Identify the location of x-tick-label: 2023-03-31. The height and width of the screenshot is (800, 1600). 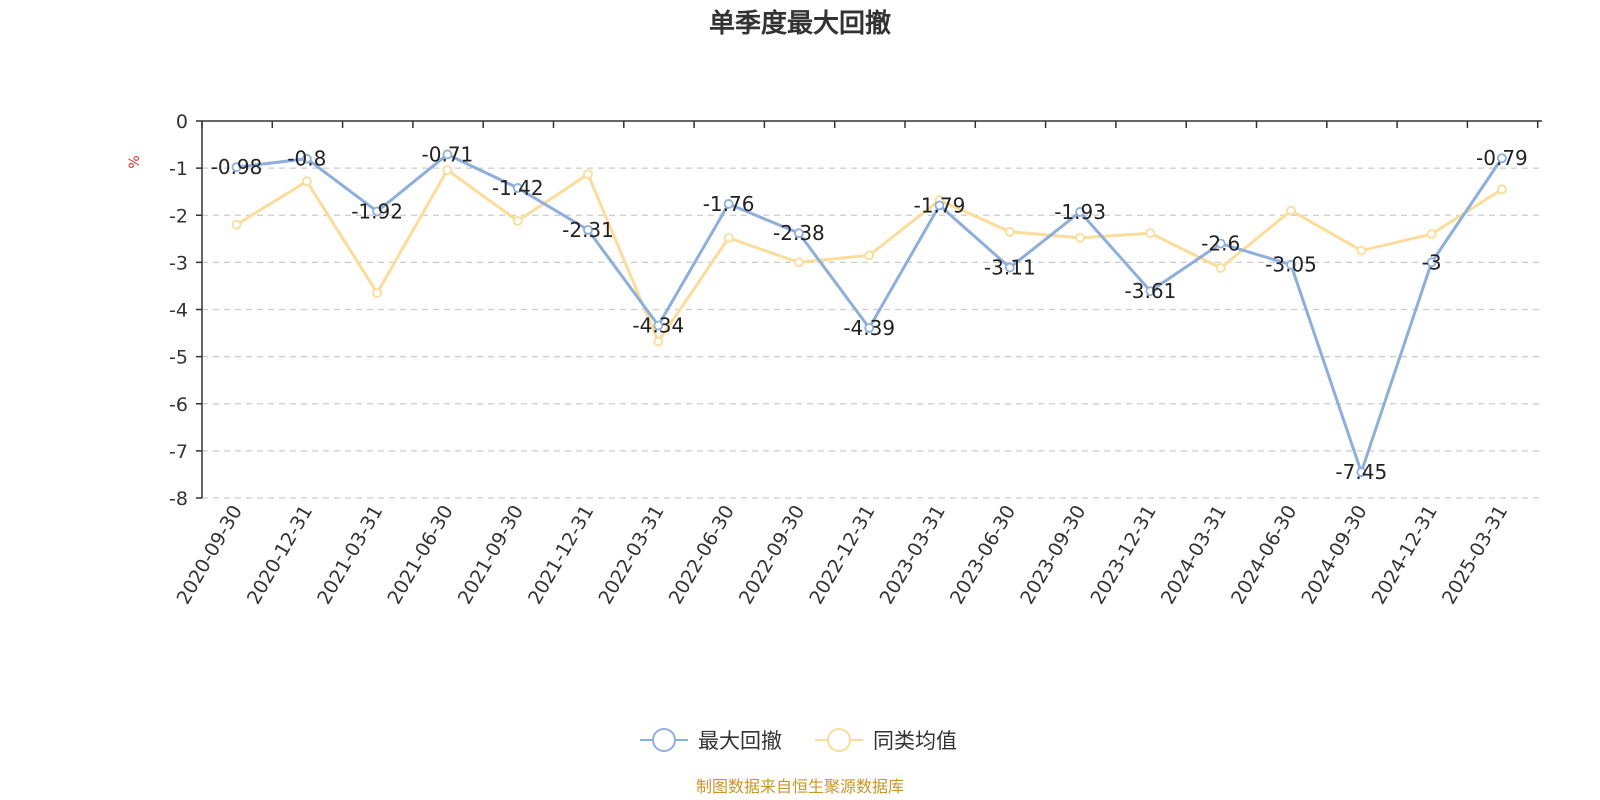
(913, 555).